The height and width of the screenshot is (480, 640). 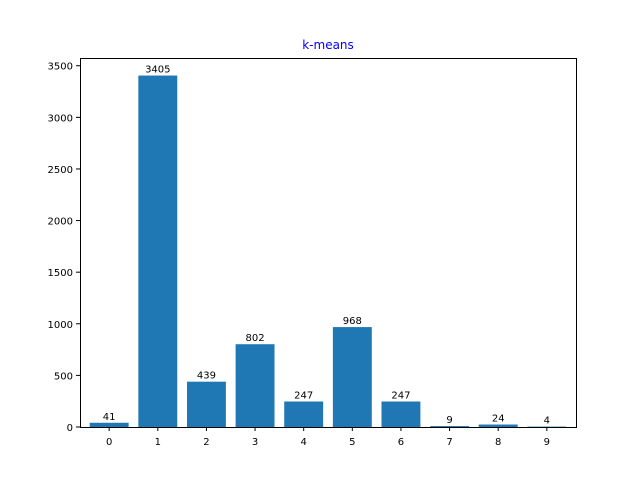 I want to click on y-tick-label-2000: 2000, so click(x=60, y=222).